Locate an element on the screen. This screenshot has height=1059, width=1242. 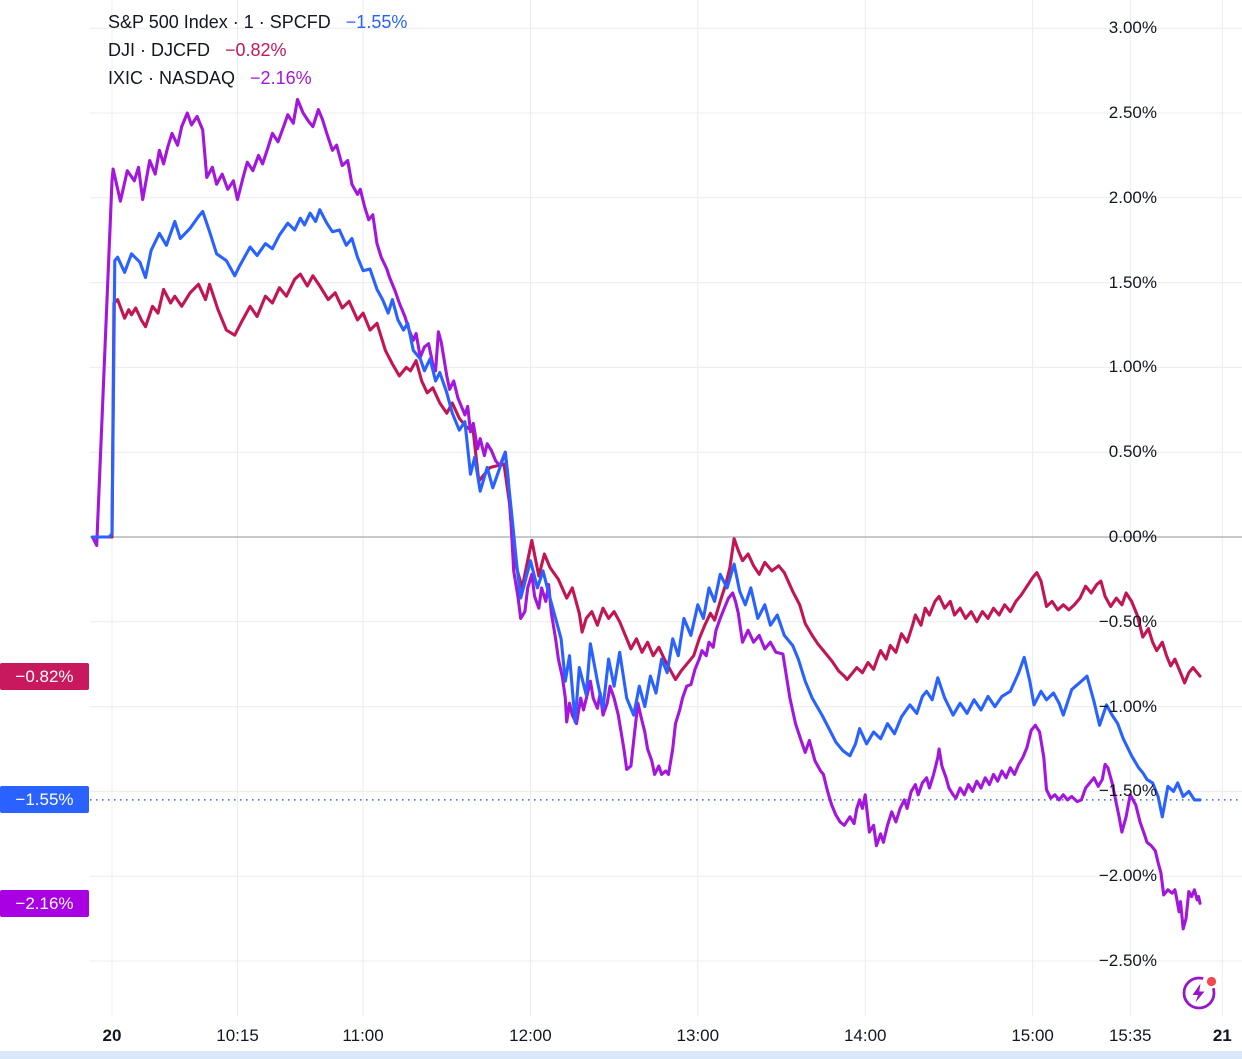
x-axis-label: 14:00 is located at coordinates (865, 1035).